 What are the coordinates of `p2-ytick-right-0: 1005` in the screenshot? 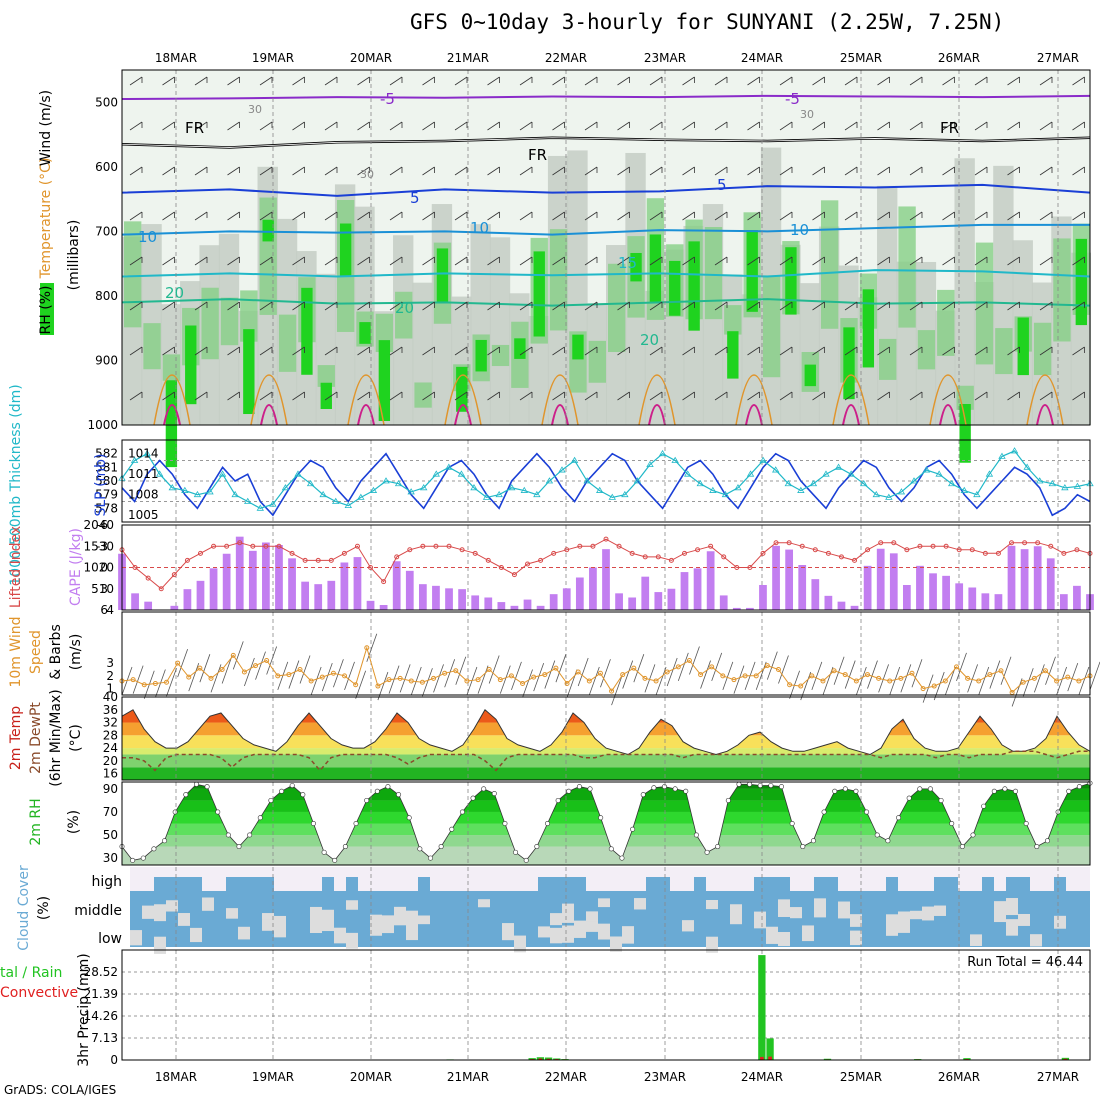 It's located at (143, 515).